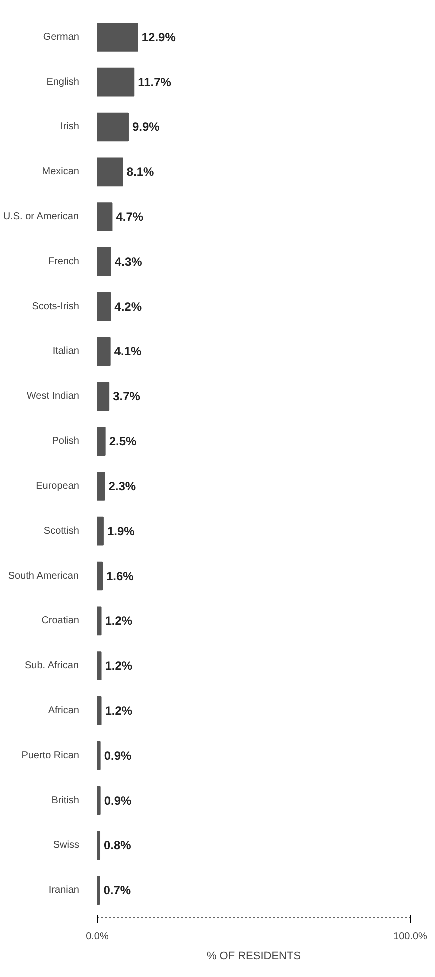  What do you see at coordinates (64, 890) in the screenshot?
I see `y-tick-label: Iranian` at bounding box center [64, 890].